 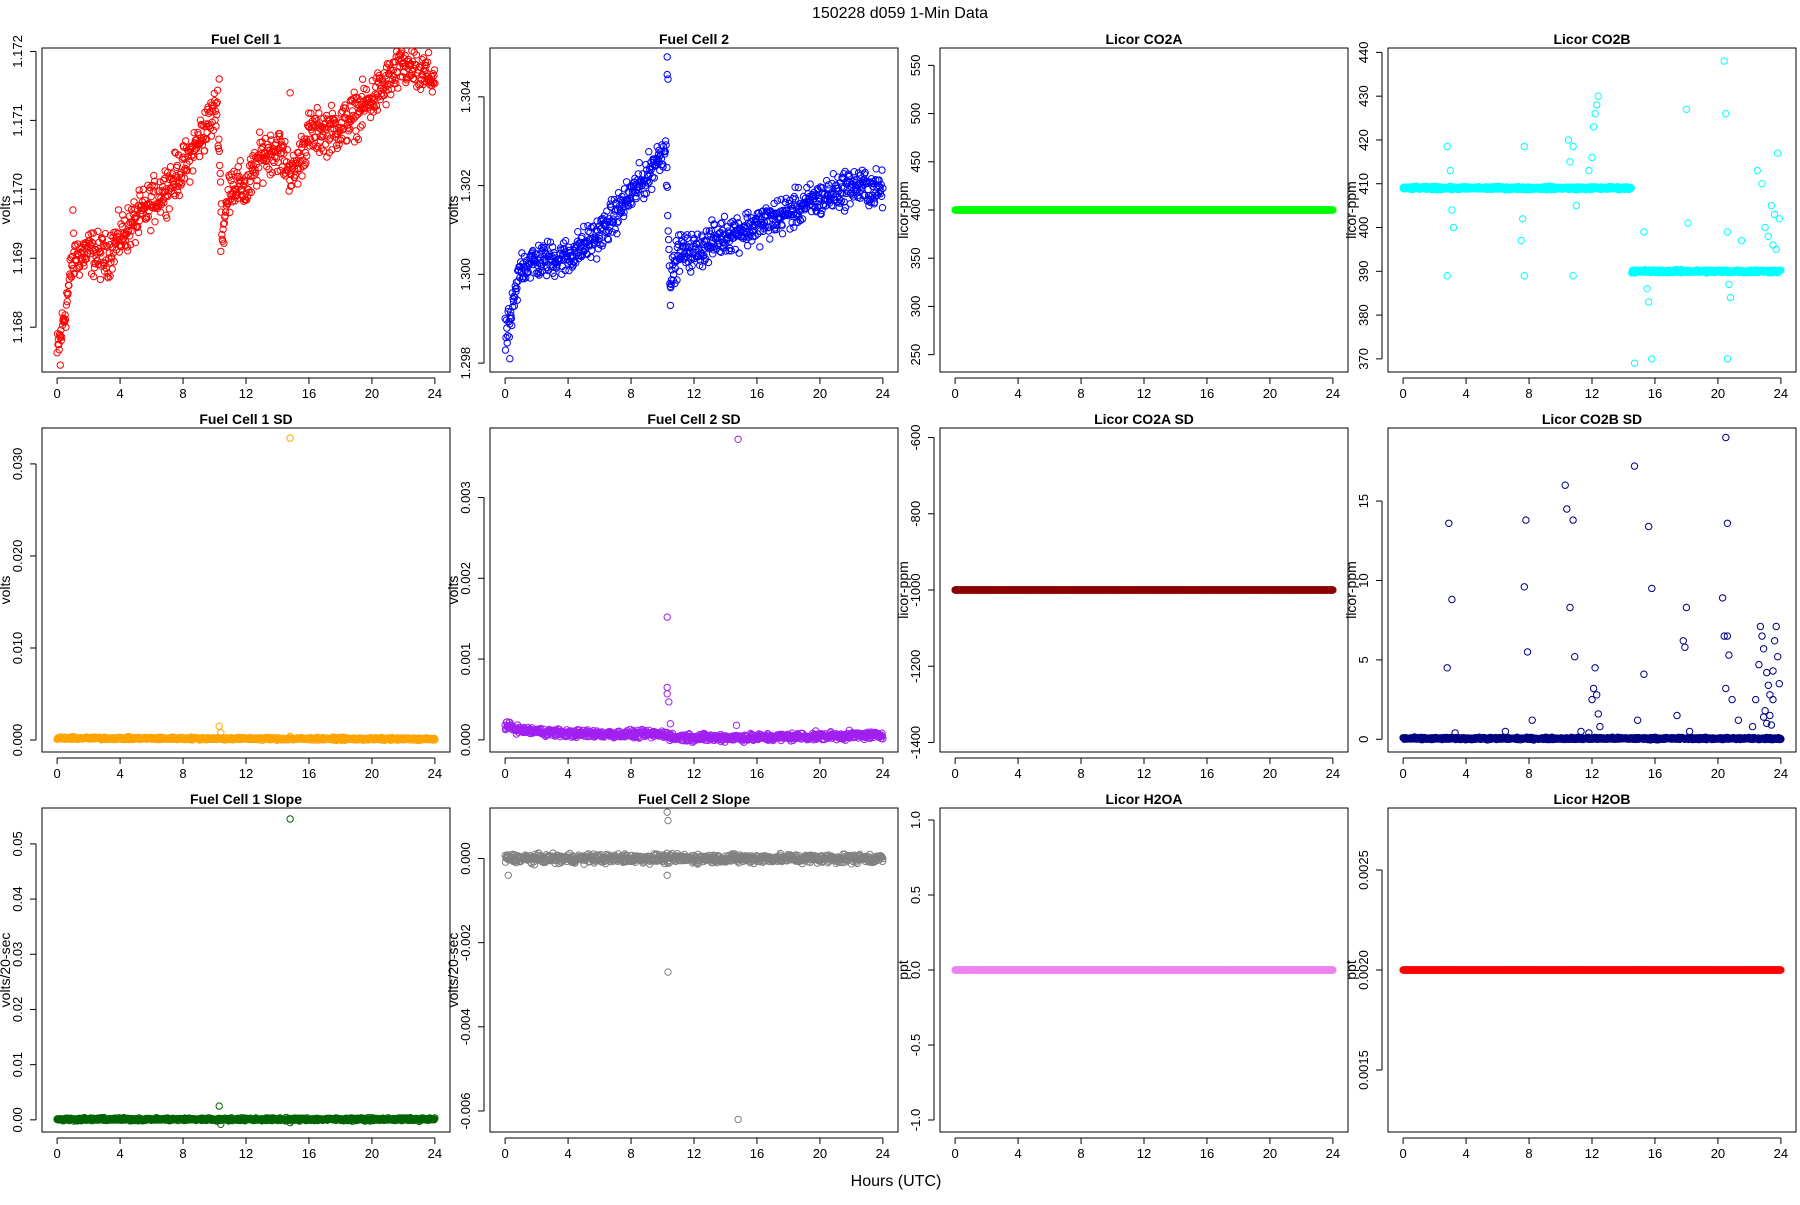 What do you see at coordinates (915, 162) in the screenshot?
I see `y-tick-label: 450` at bounding box center [915, 162].